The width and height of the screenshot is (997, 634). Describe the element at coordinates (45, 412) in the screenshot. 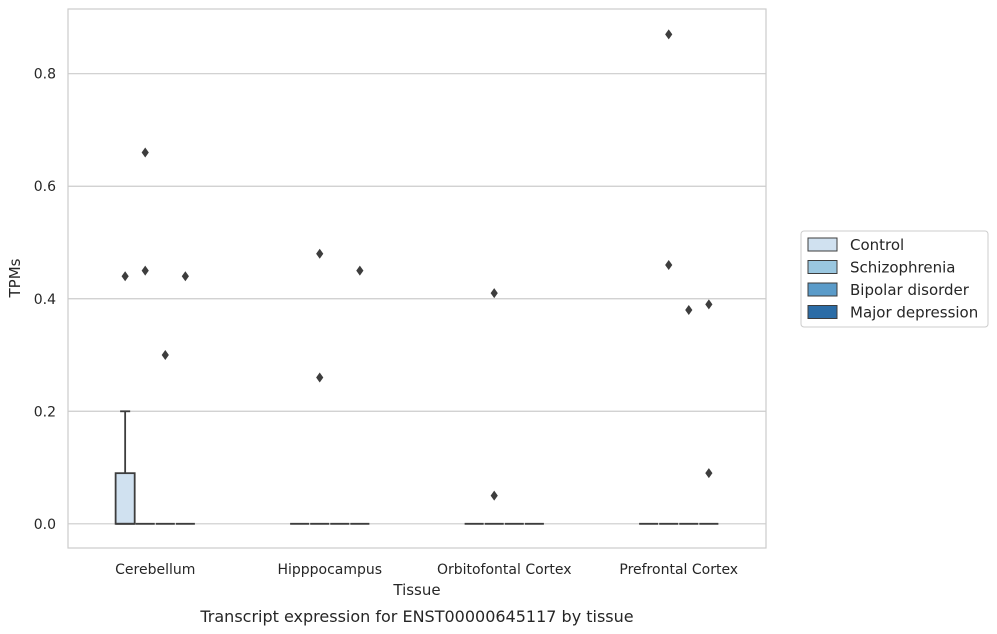

I see `y-tick-label: 0.2` at that location.